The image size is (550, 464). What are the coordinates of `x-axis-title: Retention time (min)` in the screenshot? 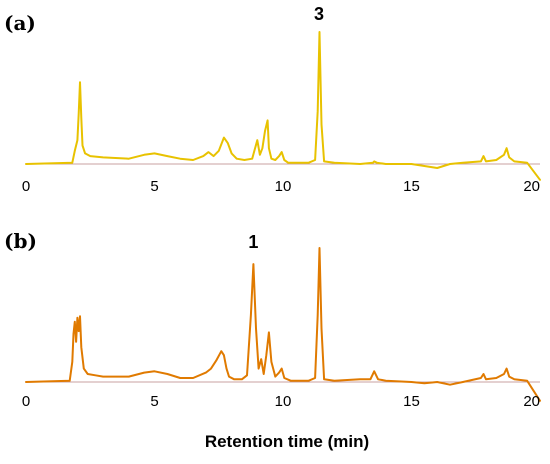 It's located at (287, 441).